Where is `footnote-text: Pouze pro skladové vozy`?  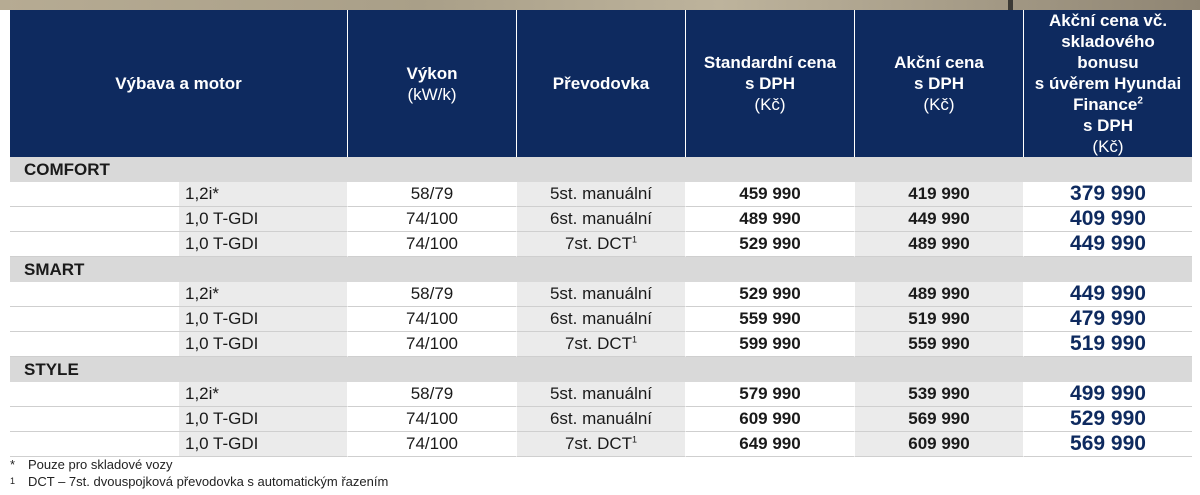 footnote-text: Pouze pro skladové vozy is located at coordinates (100, 464).